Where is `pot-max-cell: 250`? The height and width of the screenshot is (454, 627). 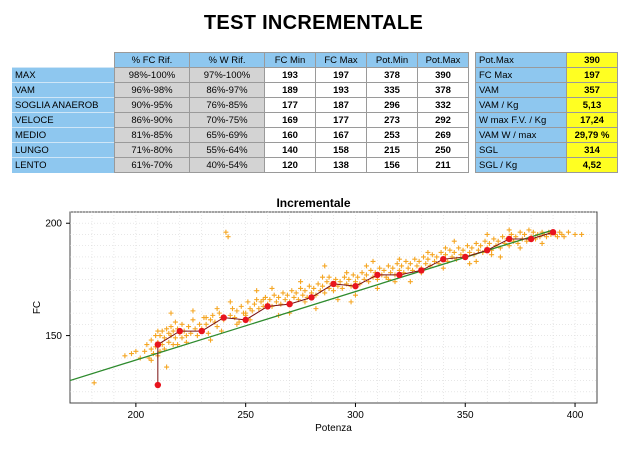
pot-max-cell: 250 is located at coordinates (443, 150).